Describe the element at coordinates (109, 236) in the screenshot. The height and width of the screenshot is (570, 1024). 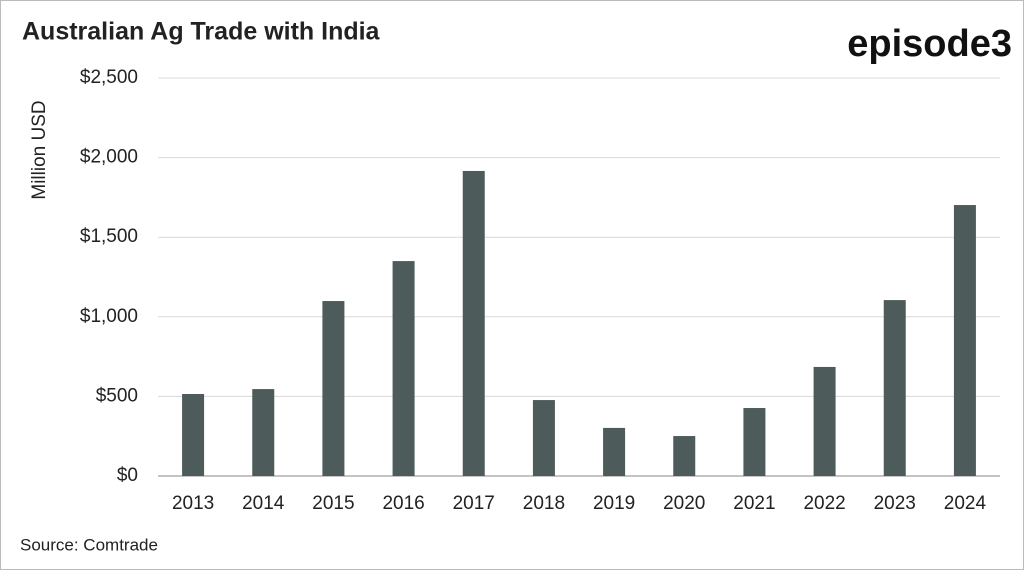
I see `y-tick-label: $1,500` at that location.